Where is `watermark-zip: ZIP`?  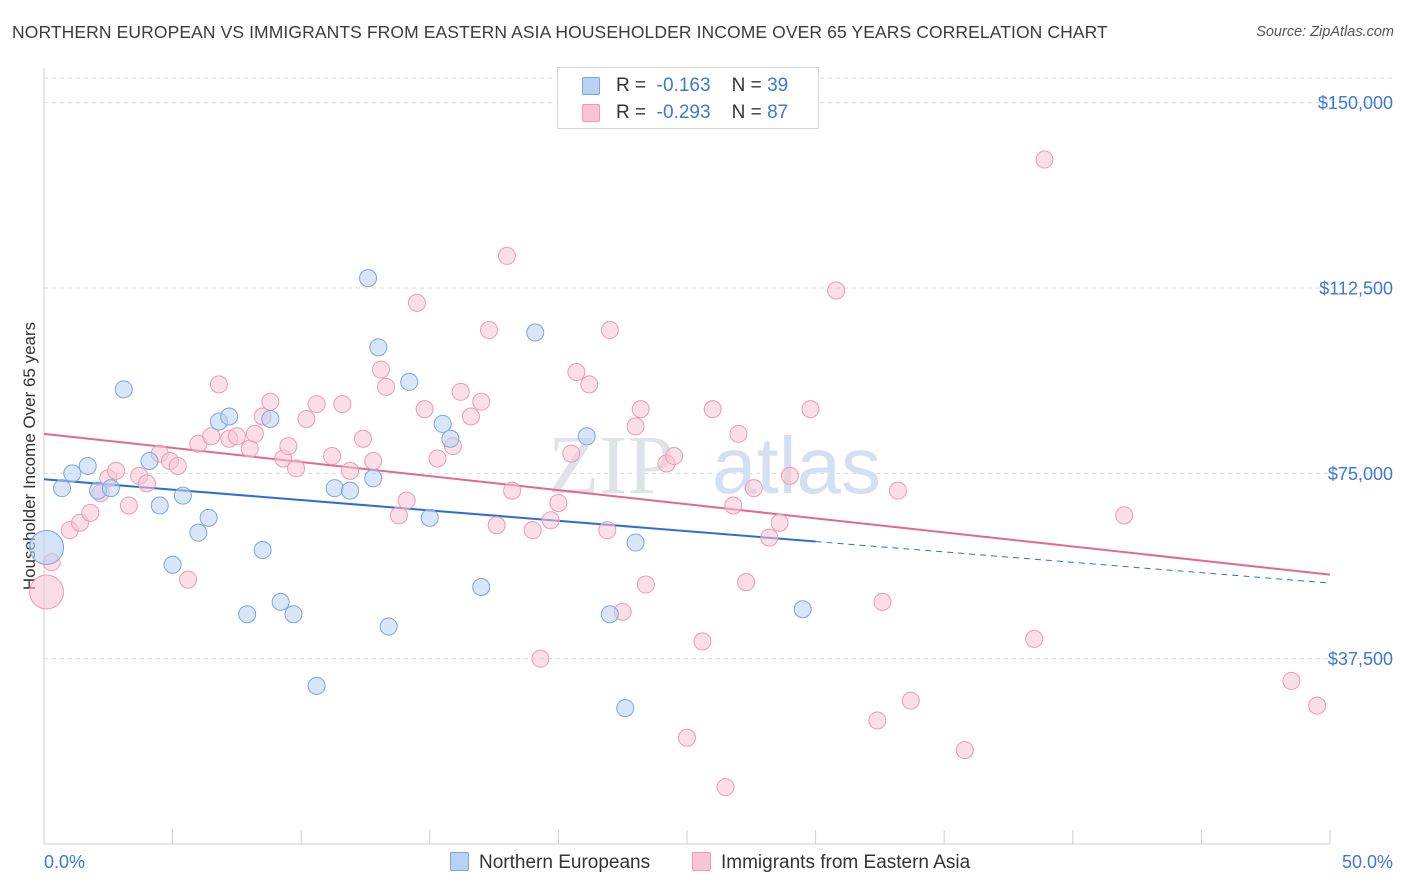
watermark-zip: ZIP is located at coordinates (611, 465).